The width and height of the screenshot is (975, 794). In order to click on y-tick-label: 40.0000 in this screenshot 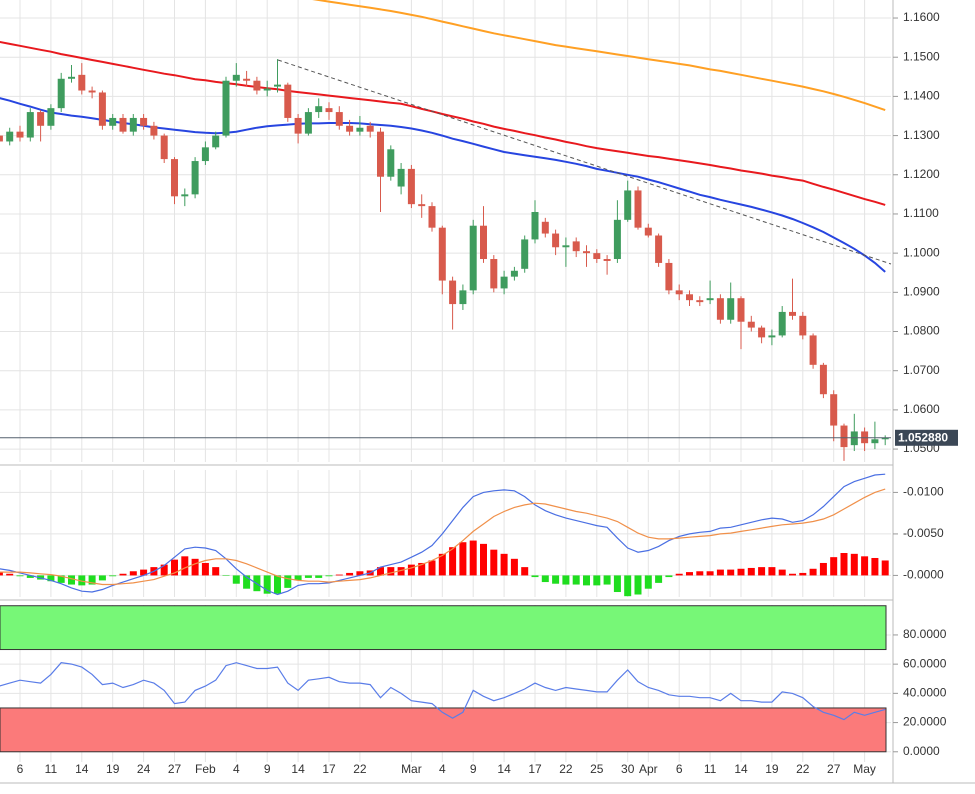, I will do `click(925, 693)`.